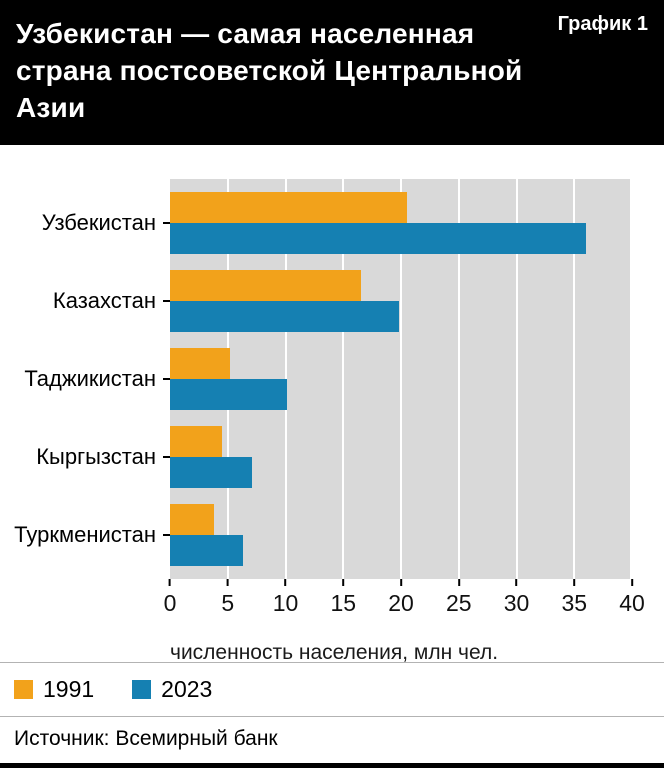 Image resolution: width=664 pixels, height=768 pixels. Describe the element at coordinates (228, 602) in the screenshot. I see `x-tick-label: 5` at that location.